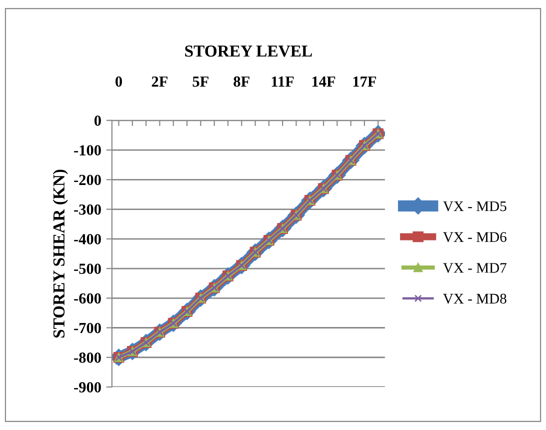 This screenshot has width=546, height=430. Describe the element at coordinates (160, 81) in the screenshot. I see `x-tick-label: 2F` at that location.